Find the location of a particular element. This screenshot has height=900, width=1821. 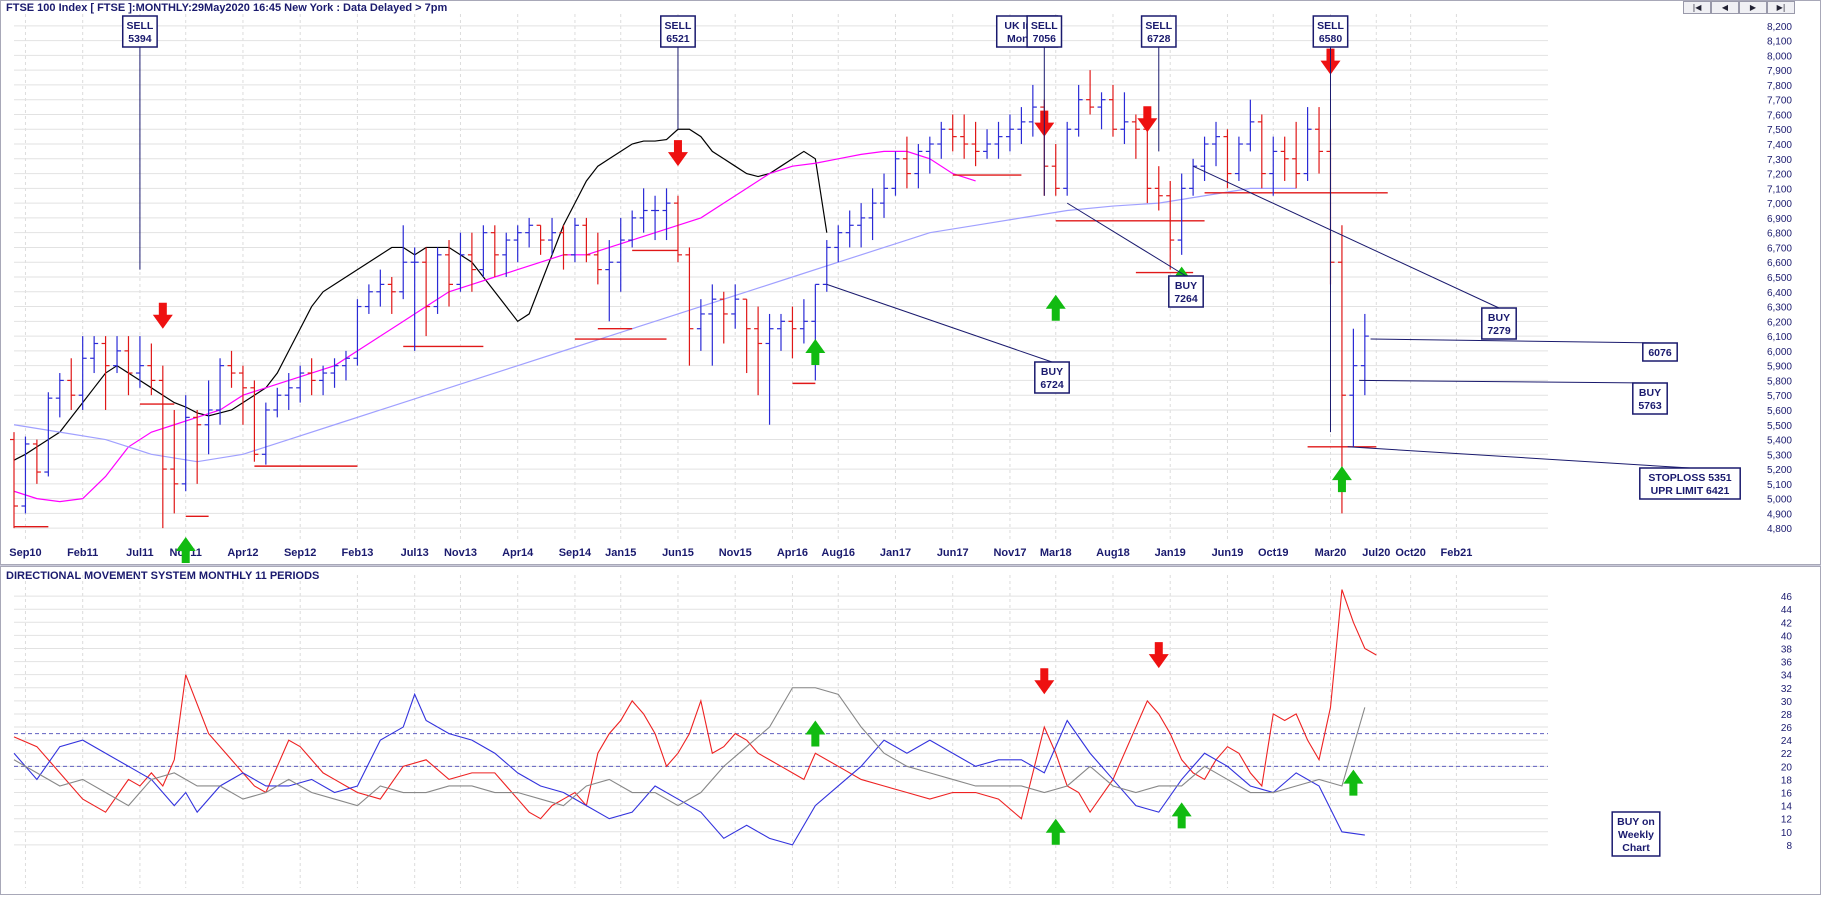

dms-y-tick-label: 24 is located at coordinates (1787, 741).